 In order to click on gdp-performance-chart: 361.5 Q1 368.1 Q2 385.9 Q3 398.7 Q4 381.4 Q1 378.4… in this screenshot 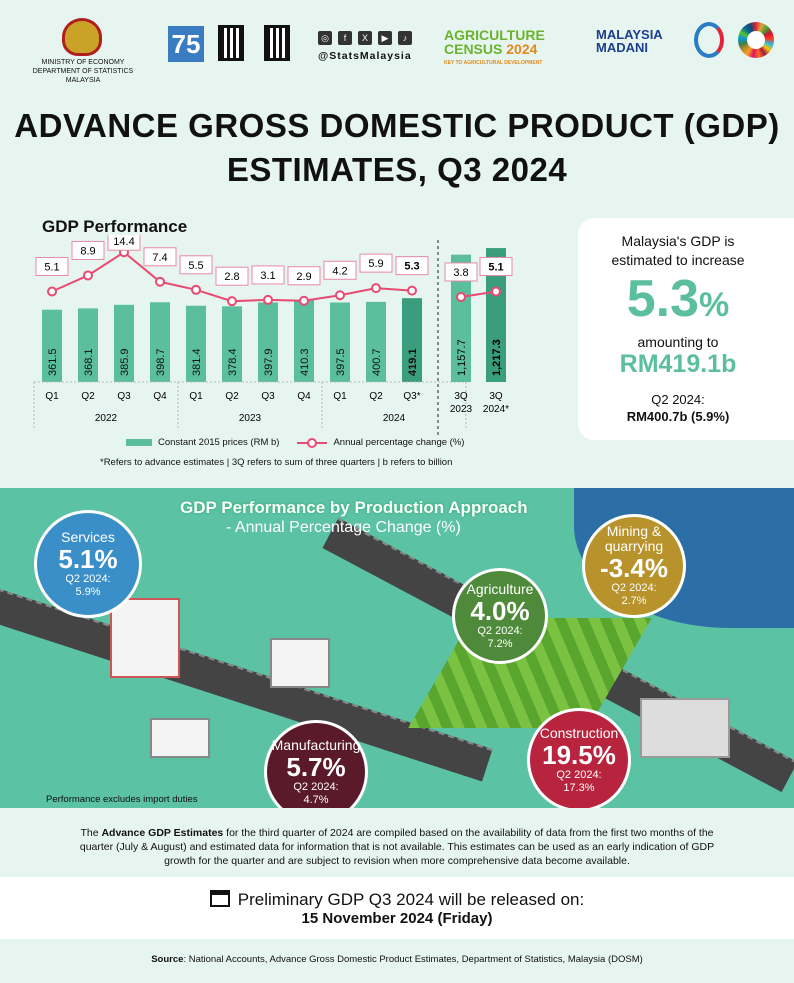, I will do `click(273, 335)`.